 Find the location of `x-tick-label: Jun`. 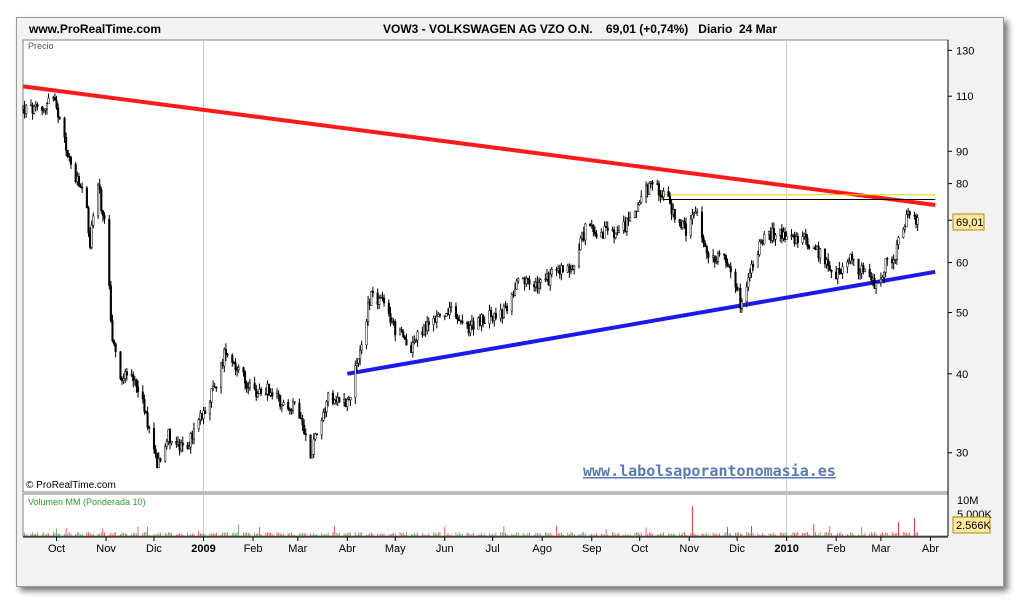

x-tick-label: Jun is located at coordinates (445, 549).